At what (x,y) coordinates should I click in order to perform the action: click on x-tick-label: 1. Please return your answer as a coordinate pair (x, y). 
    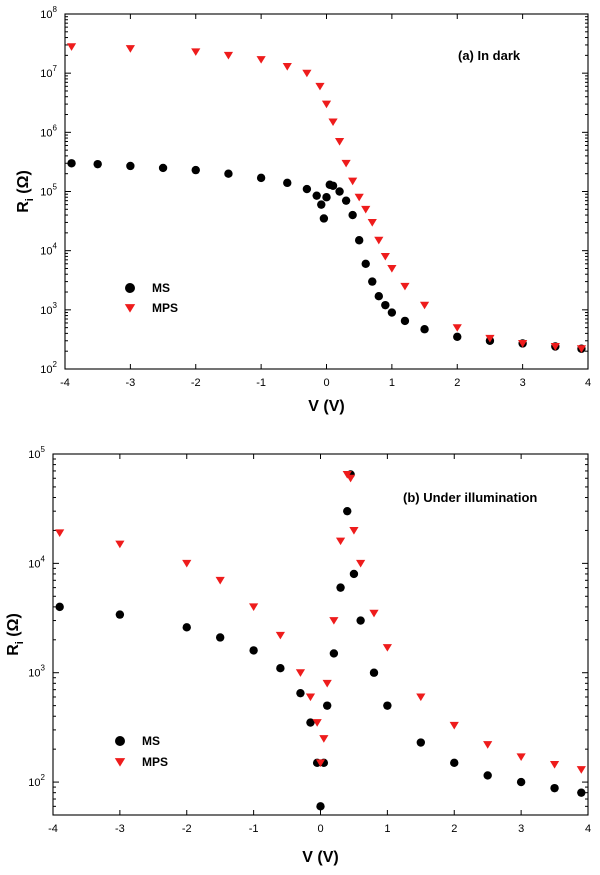
    Looking at the image, I should click on (392, 383).